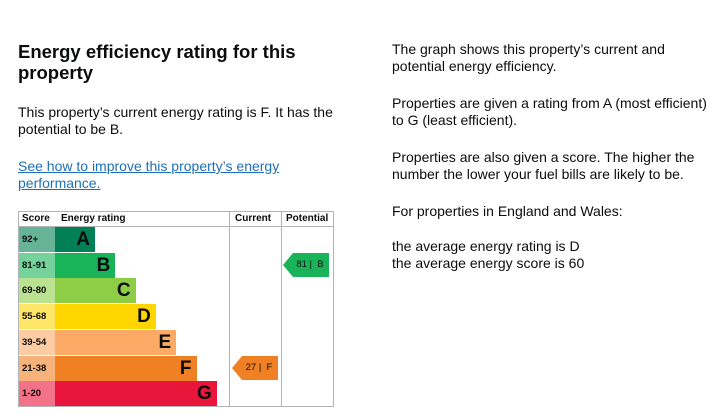 Image resolution: width=719 pixels, height=418 pixels. Describe the element at coordinates (204, 394) in the screenshot. I see `band-letter-g: G` at that location.